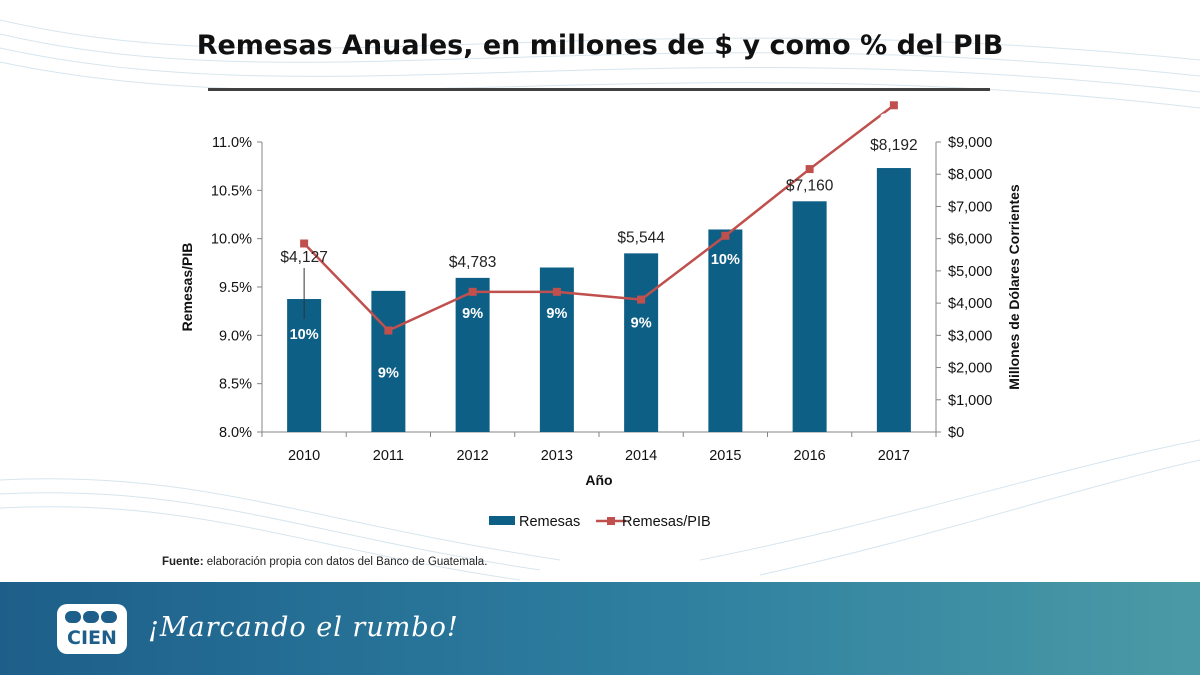  I want to click on right-tick-label: $2,000, so click(970, 369).